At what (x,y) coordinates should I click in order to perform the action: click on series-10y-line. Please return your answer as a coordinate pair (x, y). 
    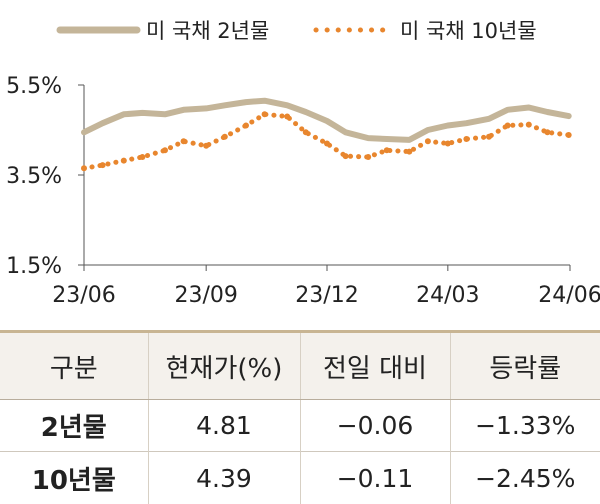
    Looking at the image, I should click on (326, 141).